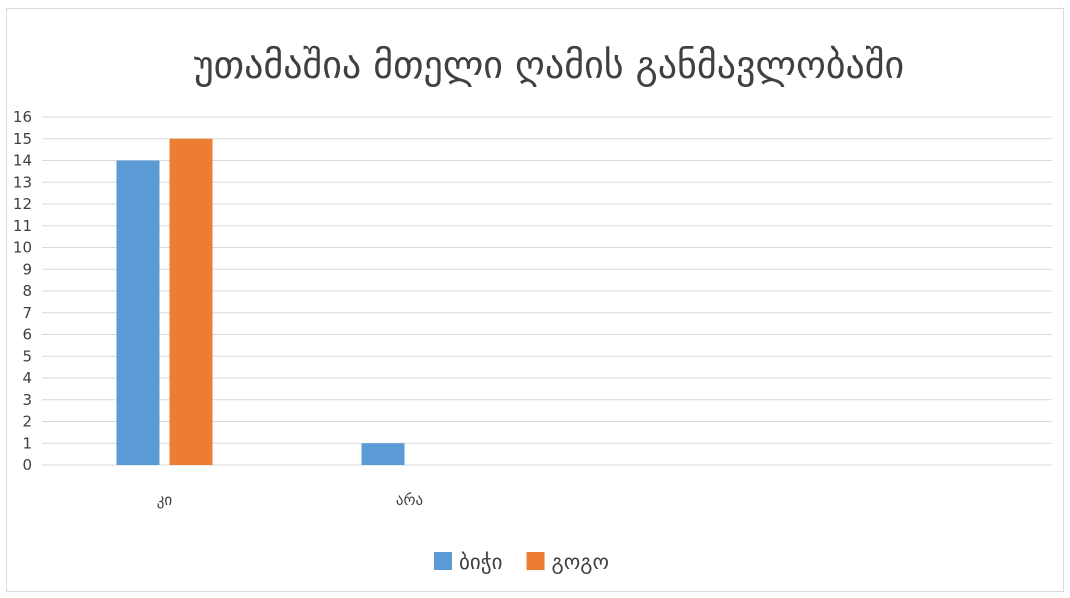  Describe the element at coordinates (22, 139) in the screenshot. I see `y-tick-label: 15` at that location.